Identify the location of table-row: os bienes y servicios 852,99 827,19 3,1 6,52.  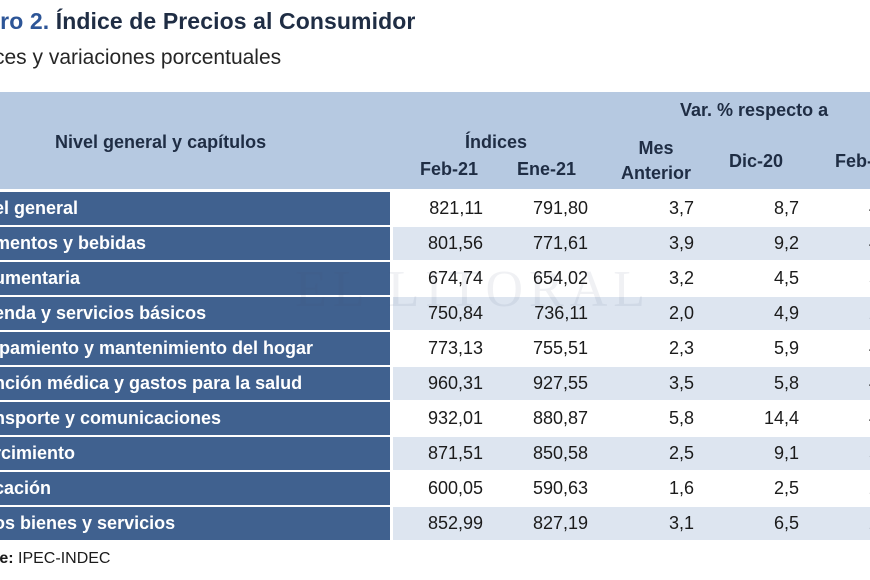
(435, 524).